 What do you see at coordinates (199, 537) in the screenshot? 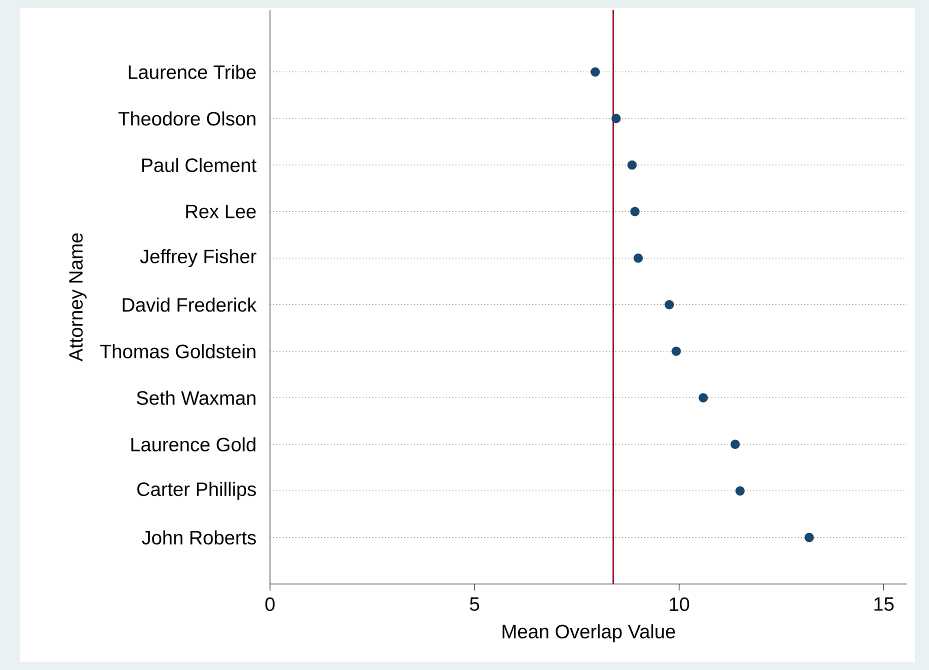
I see `y-tick-label: John Roberts` at bounding box center [199, 537].